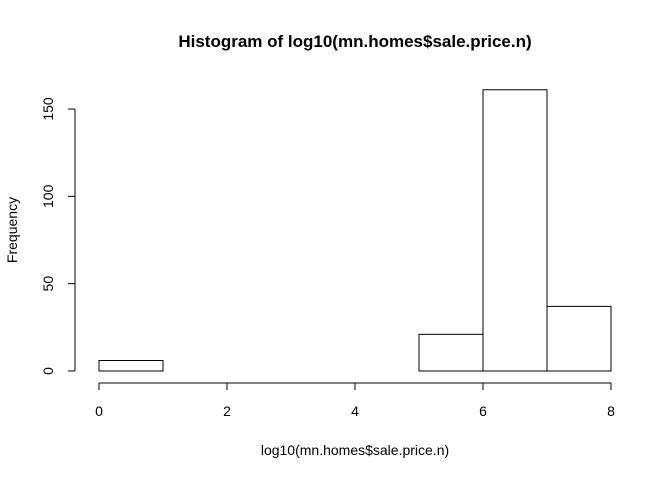 The width and height of the screenshot is (672, 480). What do you see at coordinates (48, 284) in the screenshot?
I see `y-tick-label: 50` at bounding box center [48, 284].